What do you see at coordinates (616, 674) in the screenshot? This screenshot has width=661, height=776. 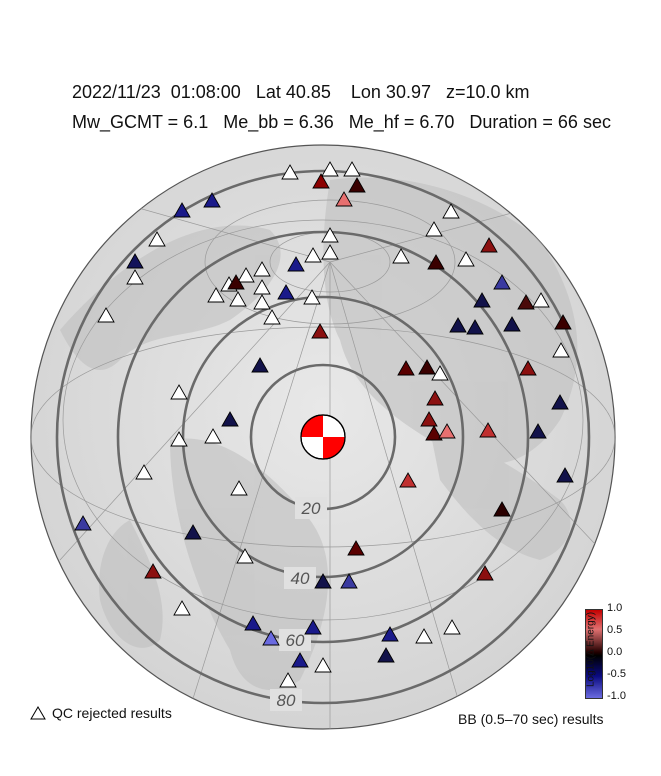 I see `colorbar-tick: -0.5` at bounding box center [616, 674].